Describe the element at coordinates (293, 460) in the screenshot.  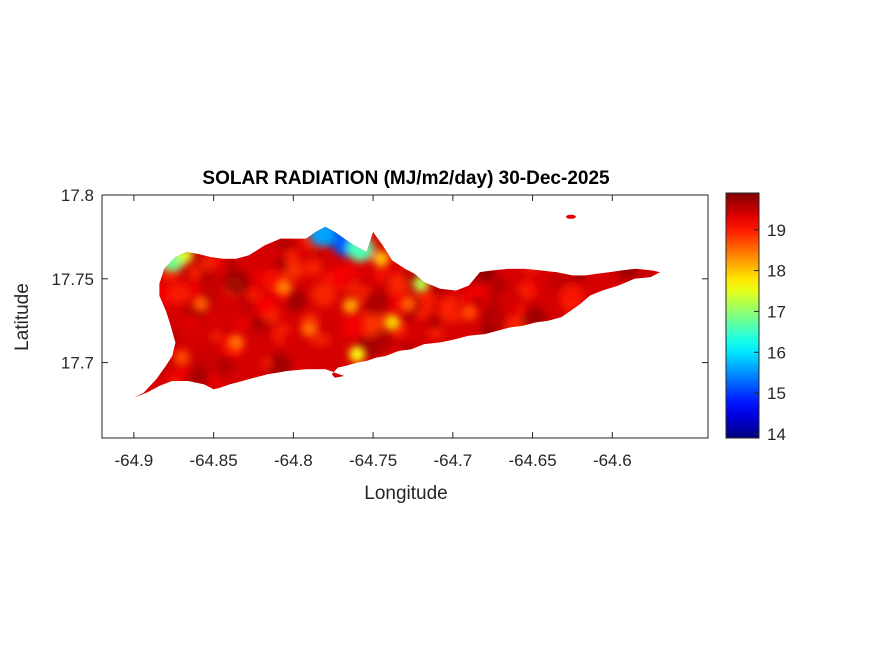
I see `x-tick-label: -64.8` at that location.